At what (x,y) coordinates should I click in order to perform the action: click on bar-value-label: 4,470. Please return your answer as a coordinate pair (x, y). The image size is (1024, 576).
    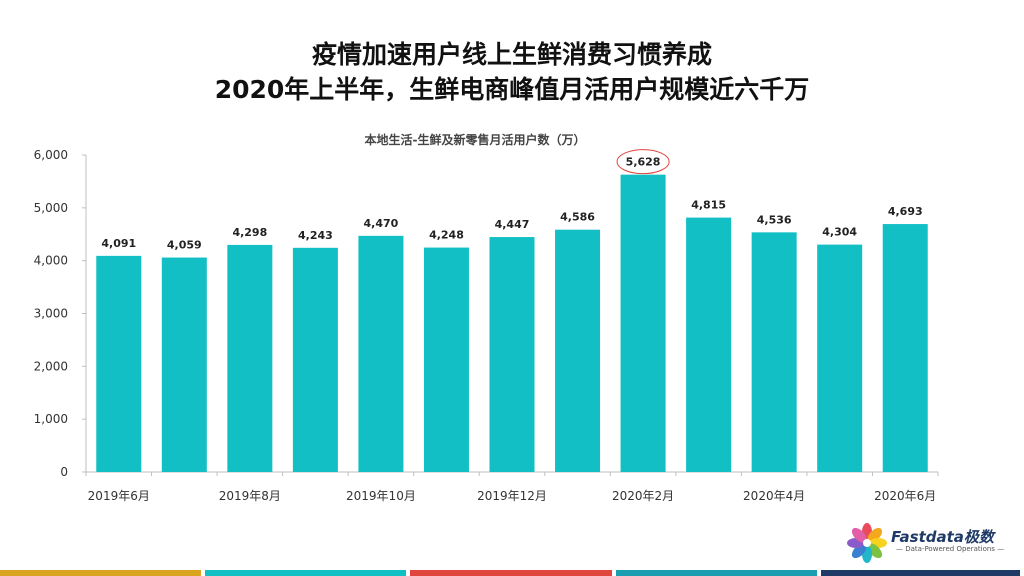
    Looking at the image, I should click on (381, 223).